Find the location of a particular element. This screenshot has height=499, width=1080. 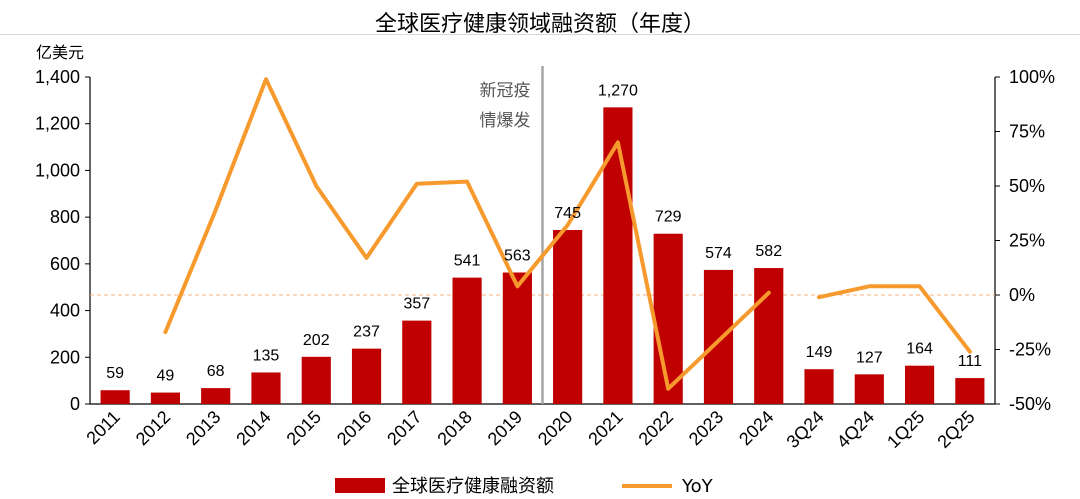

y2-tick-label: 25% is located at coordinates (1027, 241).